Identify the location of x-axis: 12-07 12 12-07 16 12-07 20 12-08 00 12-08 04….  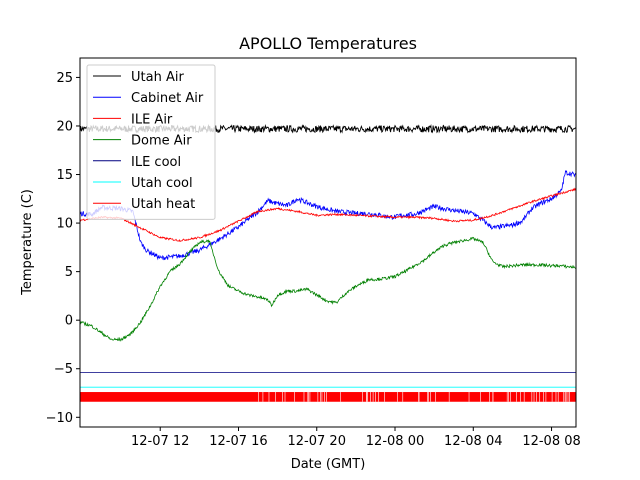
(356, 438).